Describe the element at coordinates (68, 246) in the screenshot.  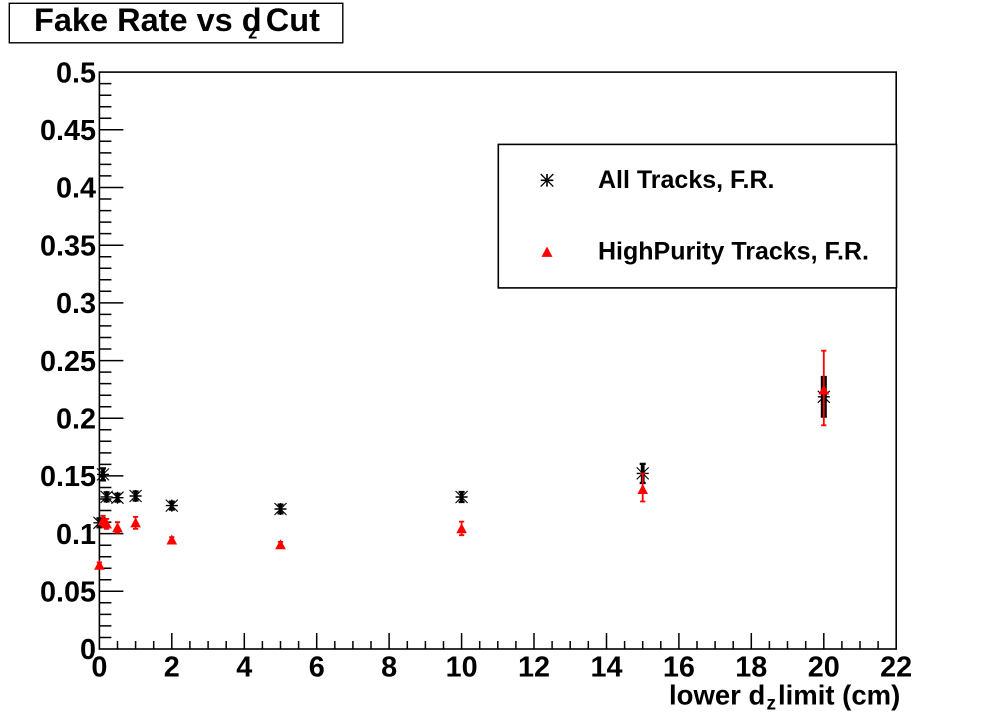
I see `svg-text: 0.35` at that location.